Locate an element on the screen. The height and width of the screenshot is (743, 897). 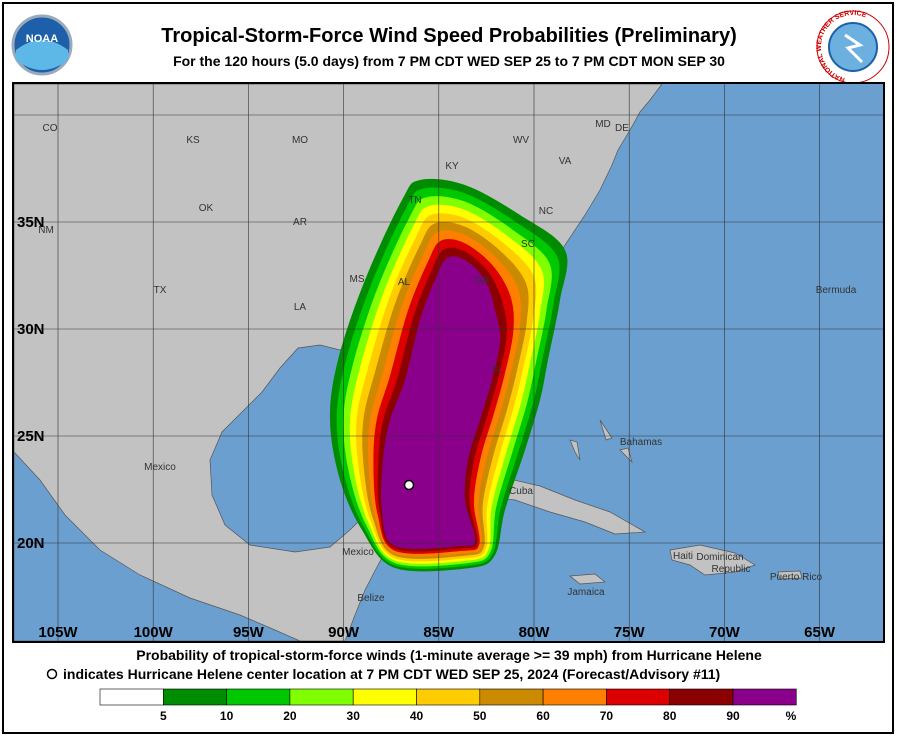
place-label: DE is located at coordinates (622, 128).